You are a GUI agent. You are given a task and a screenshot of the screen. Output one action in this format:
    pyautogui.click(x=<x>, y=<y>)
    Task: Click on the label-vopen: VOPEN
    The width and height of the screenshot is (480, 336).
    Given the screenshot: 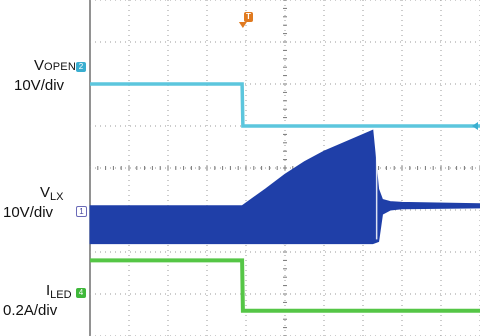 What is the action you would take?
    pyautogui.click(x=55, y=66)
    